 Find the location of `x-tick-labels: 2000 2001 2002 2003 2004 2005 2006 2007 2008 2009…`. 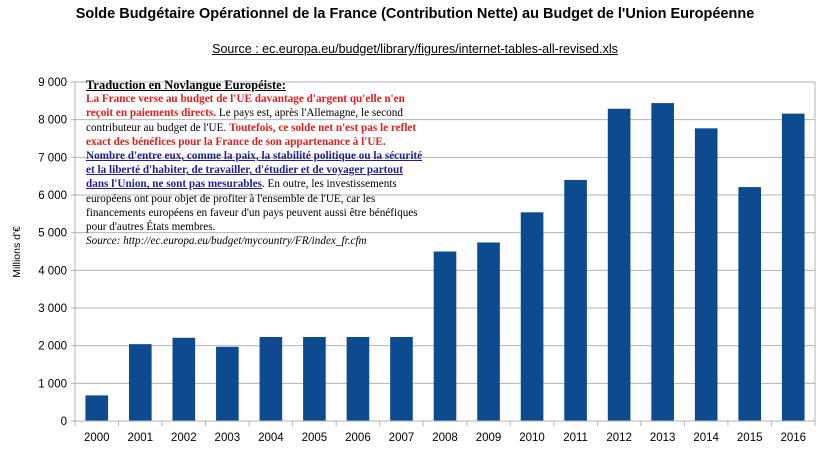

x-tick-labels: 2000 2001 2002 2003 2004 2005 2006 2007 2008 2009… is located at coordinates (445, 438).